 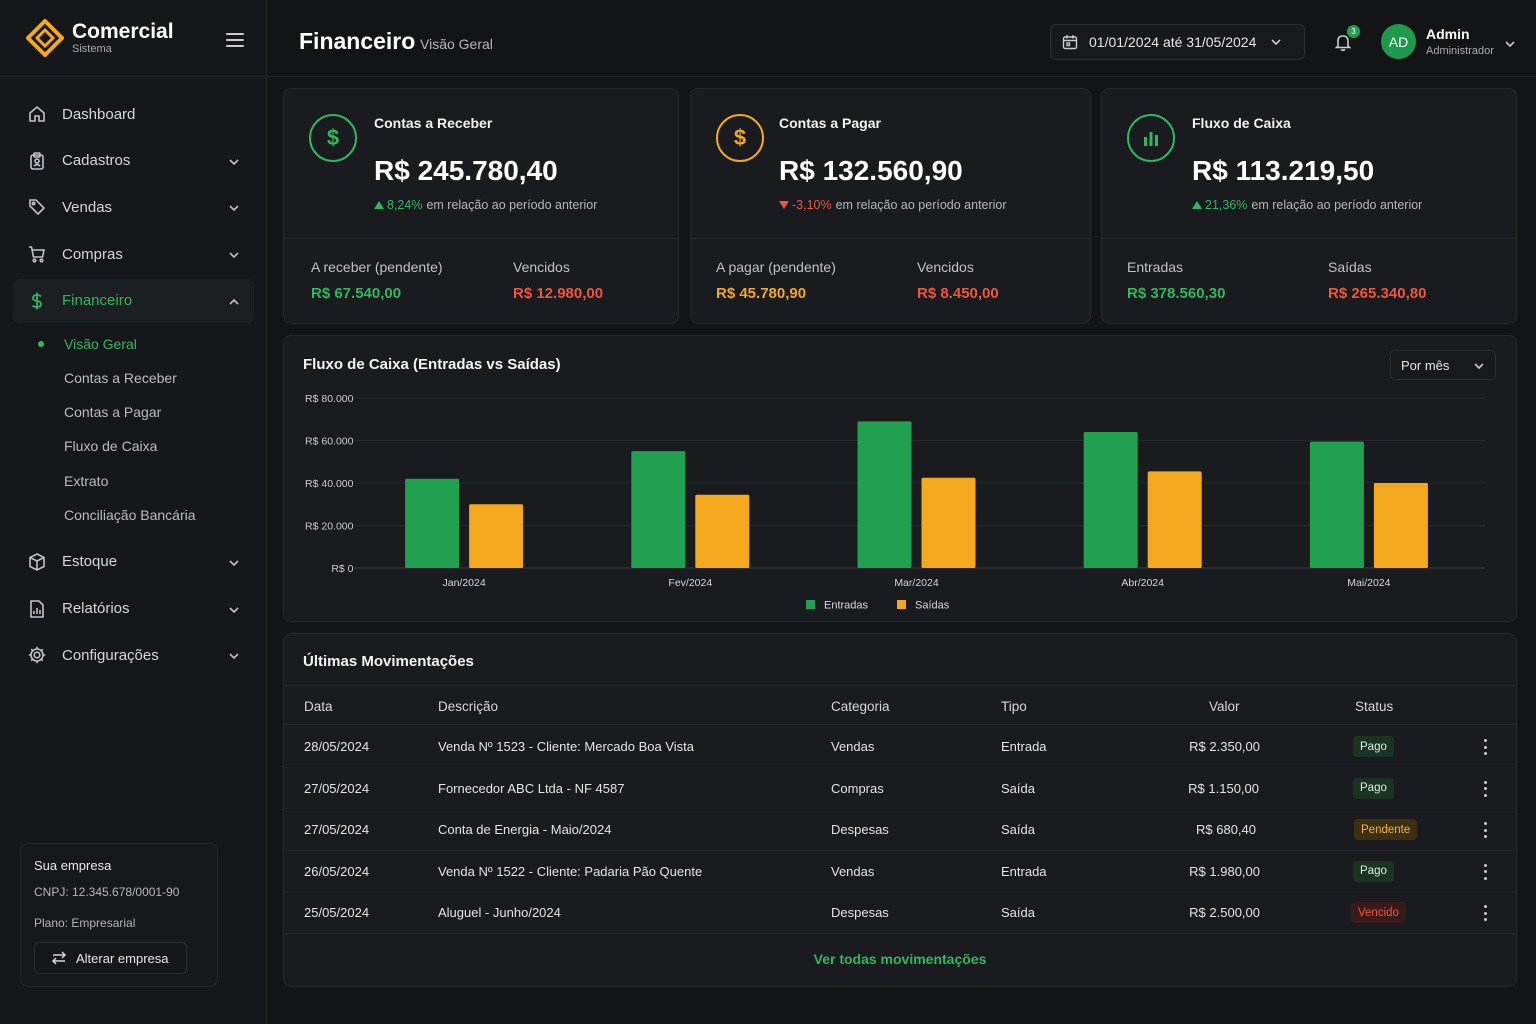 I want to click on x-tick-label: Fev/2024, so click(x=690, y=583).